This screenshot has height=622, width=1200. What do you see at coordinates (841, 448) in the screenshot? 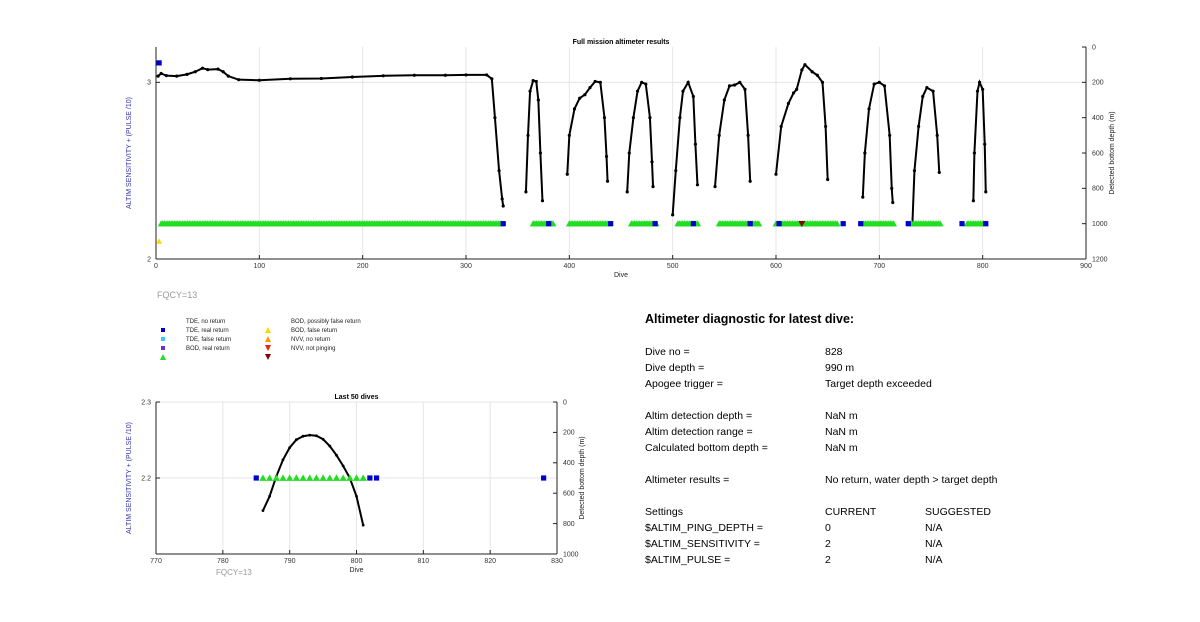
I see `diag-value-bottom-depth: NaN m` at bounding box center [841, 448].